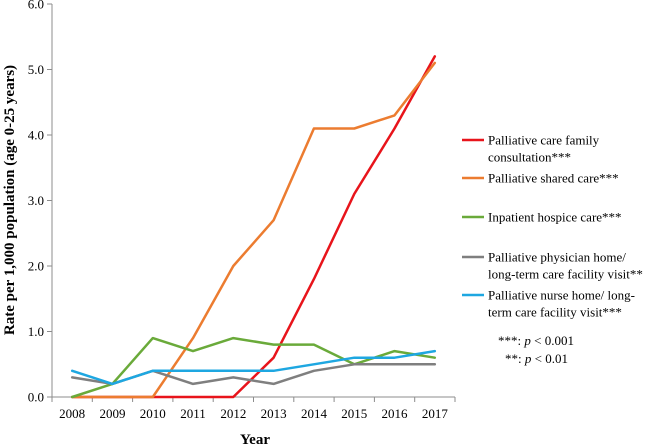  What do you see at coordinates (536, 349) in the screenshot?
I see `significance-notes: ***: p < 0.001 **: p < 0.01` at bounding box center [536, 349].